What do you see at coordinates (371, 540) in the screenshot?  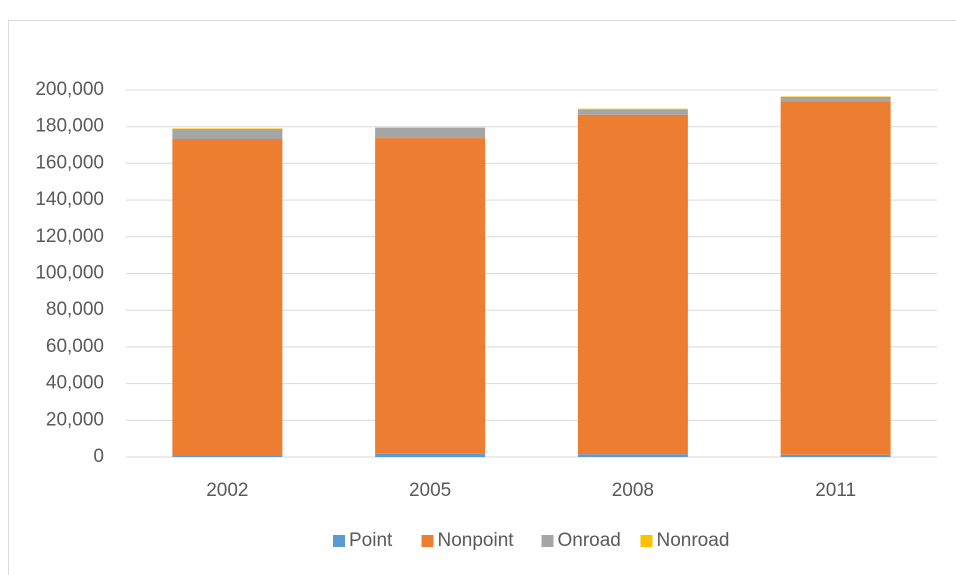 I see `legend-label: Point` at bounding box center [371, 540].